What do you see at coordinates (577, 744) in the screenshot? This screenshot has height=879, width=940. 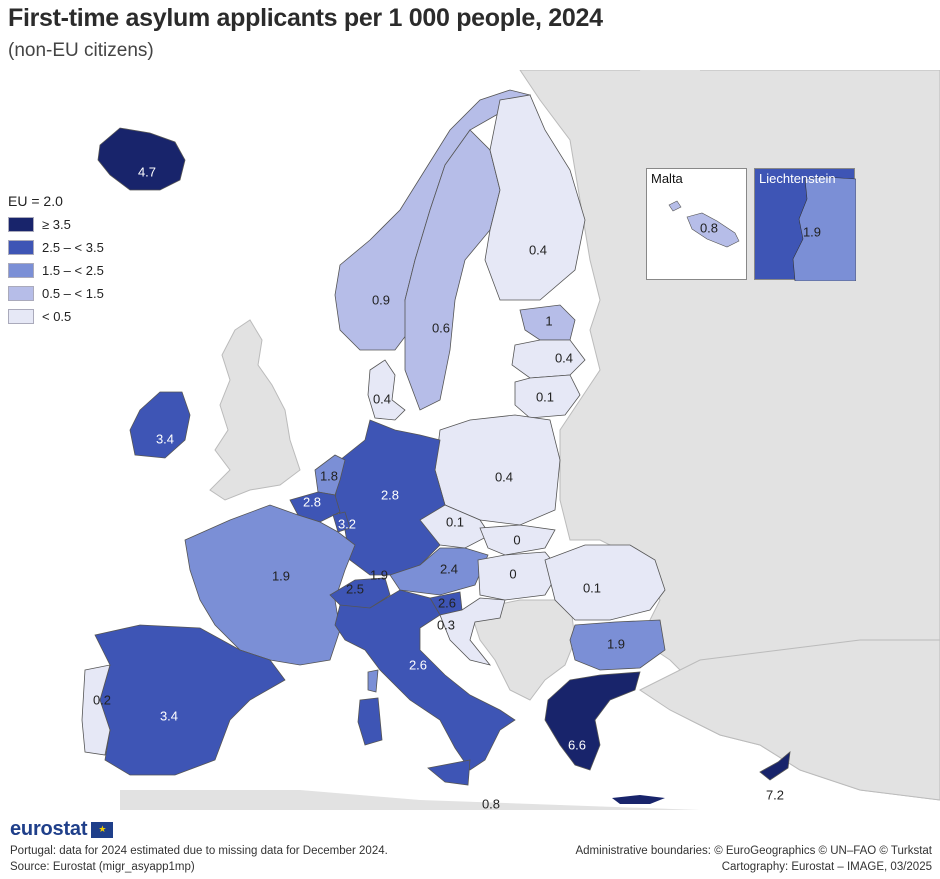 I see `label-greece: 6.6` at bounding box center [577, 744].